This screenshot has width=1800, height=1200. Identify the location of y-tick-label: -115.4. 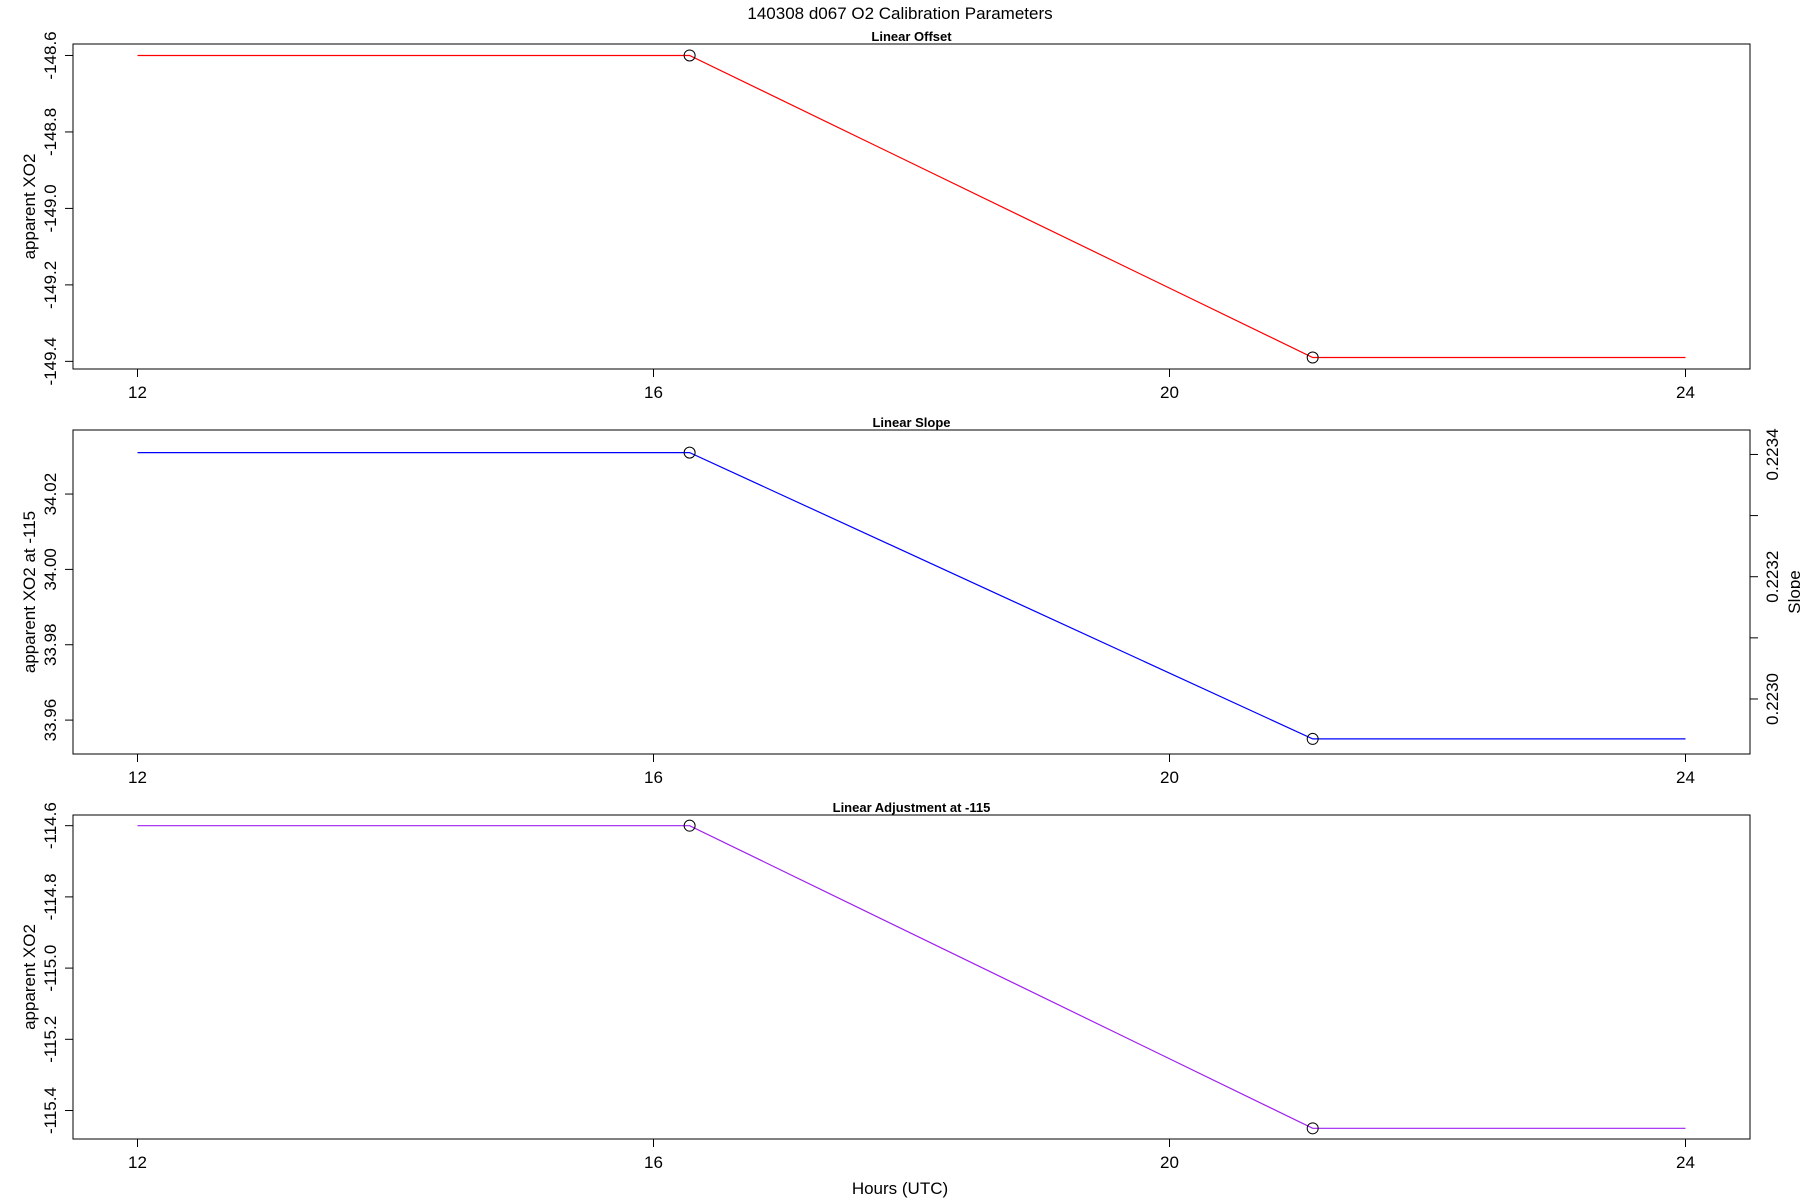
(50, 1110).